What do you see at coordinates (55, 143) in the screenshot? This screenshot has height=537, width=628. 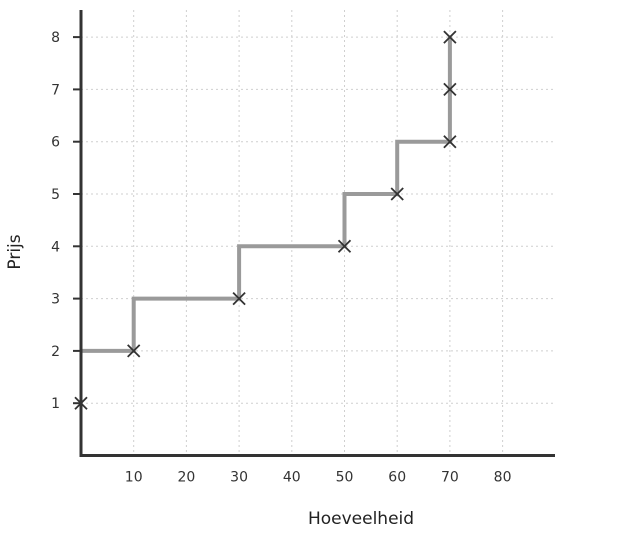 I see `y-tick-label-6: 6` at bounding box center [55, 143].